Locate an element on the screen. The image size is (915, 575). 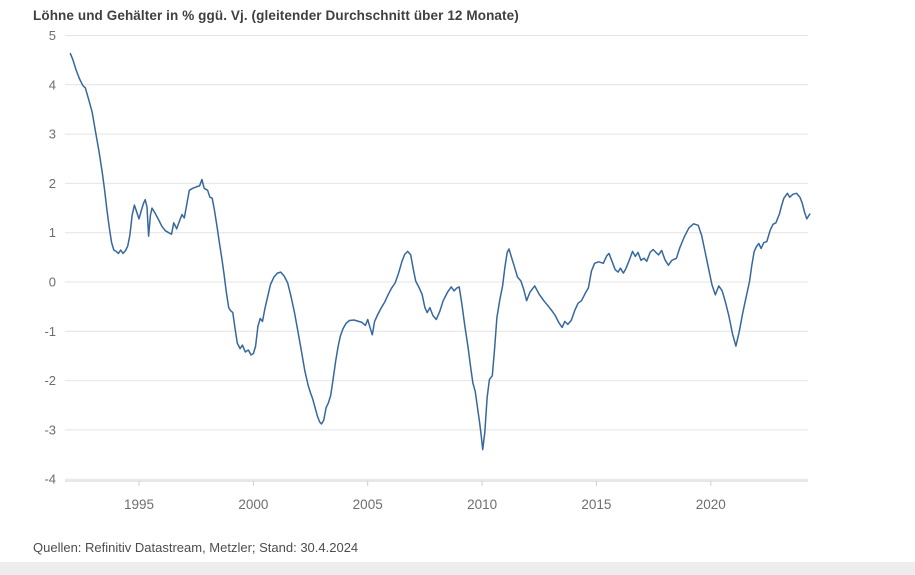
x-axis-tick-label: 2010 is located at coordinates (482, 504).